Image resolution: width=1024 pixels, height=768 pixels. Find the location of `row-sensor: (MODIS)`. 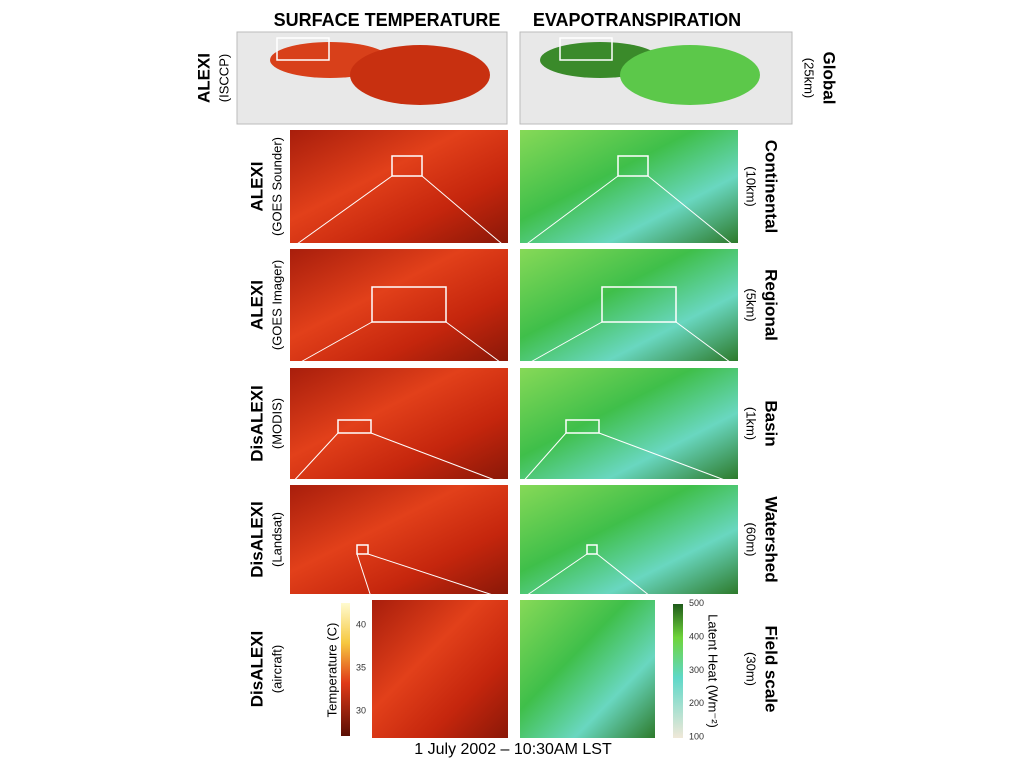

row-sensor: (MODIS) is located at coordinates (276, 423).